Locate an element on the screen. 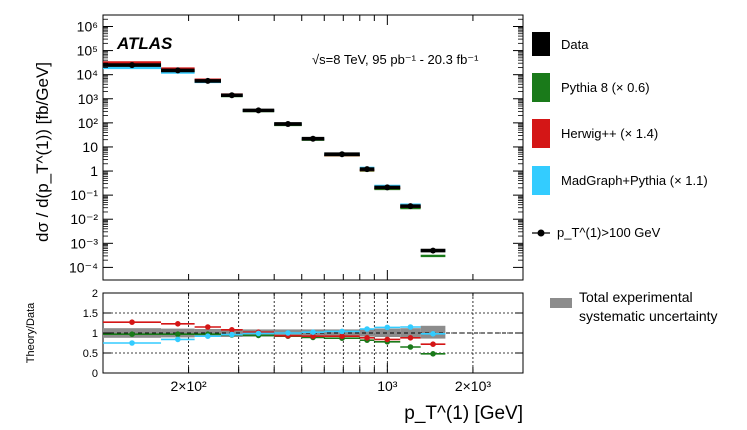 This screenshot has height=430, width=747. legend-herwig-swatch is located at coordinates (541, 133).